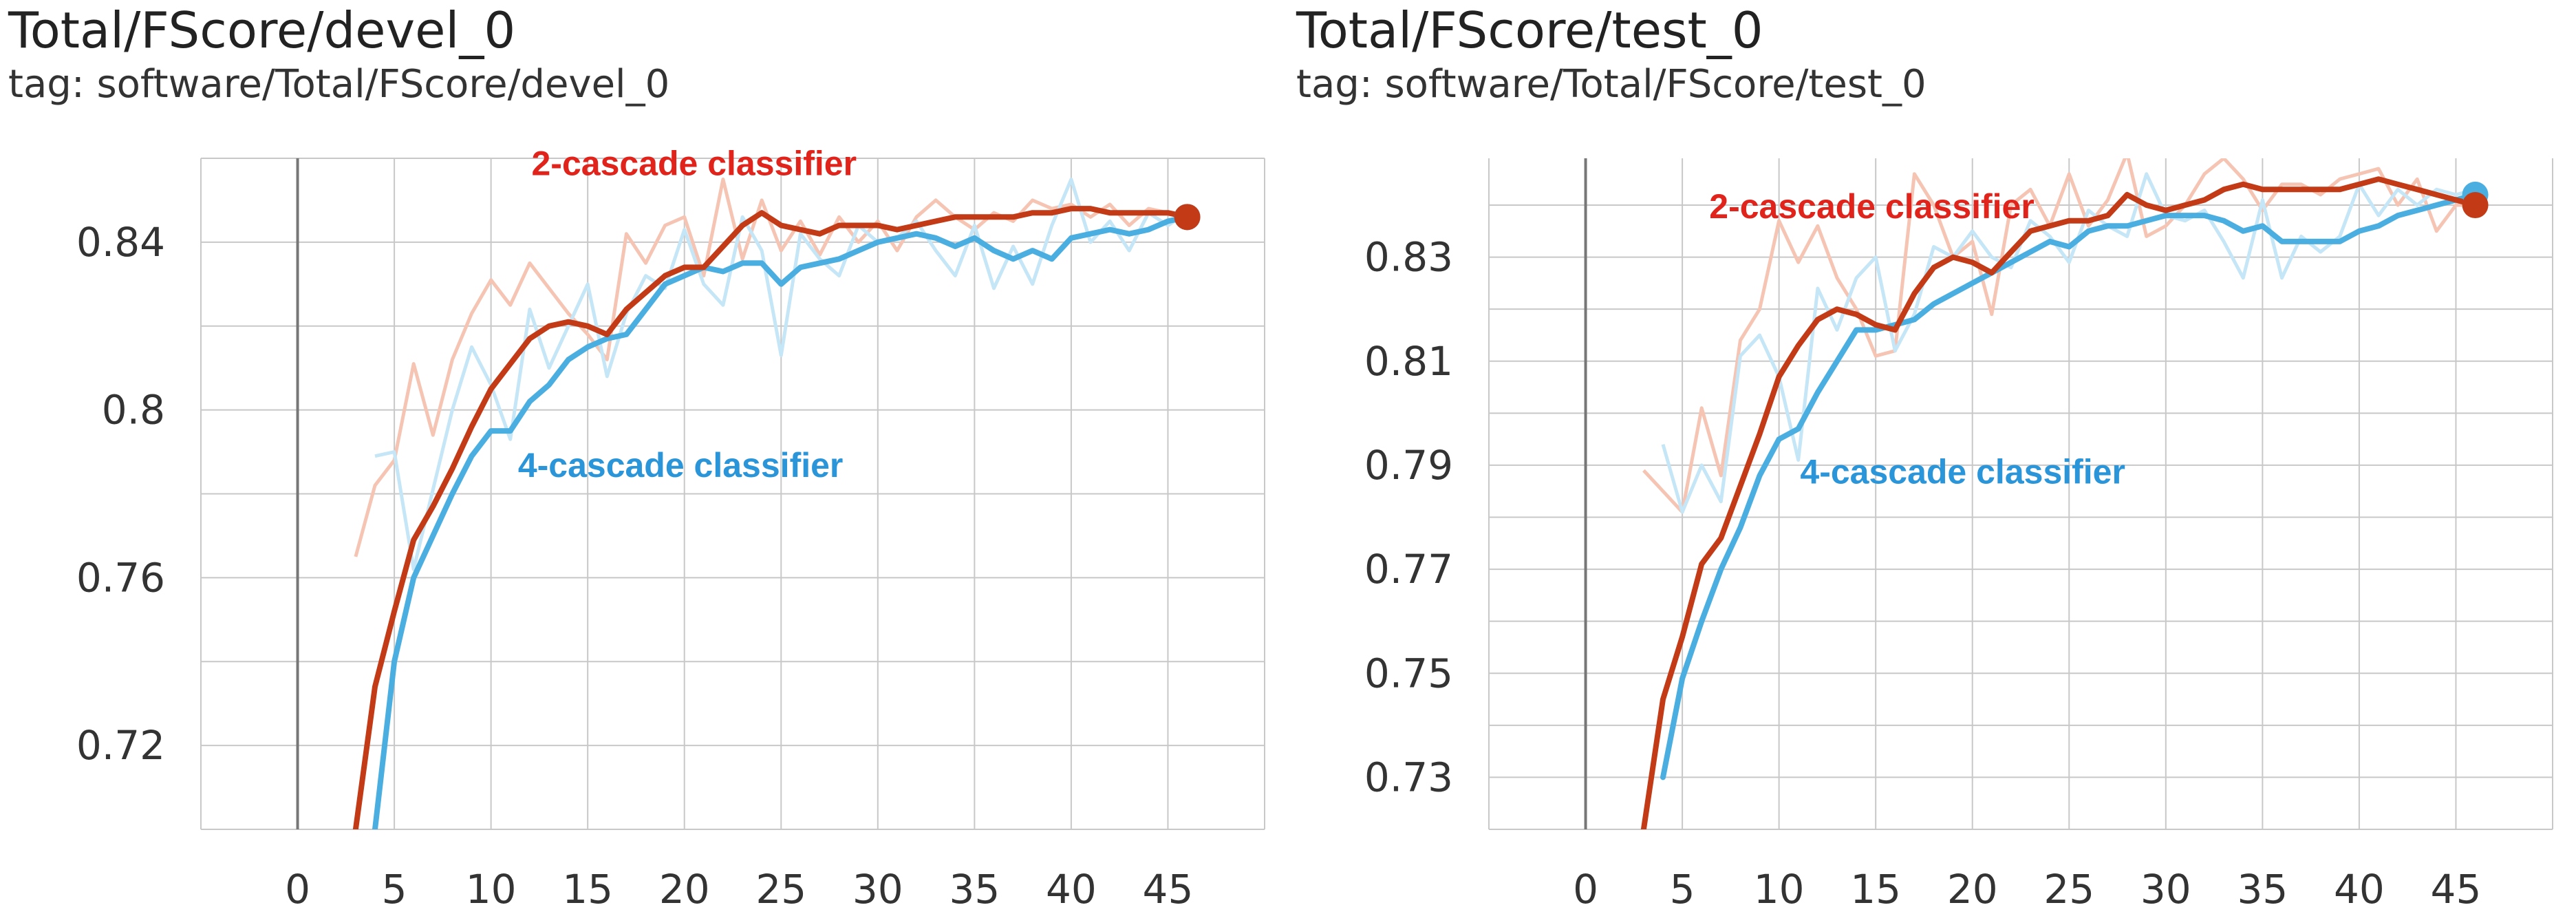 This screenshot has height=914, width=2576. Describe the element at coordinates (120, 745) in the screenshot. I see `y-tick-label: 0.72` at that location.